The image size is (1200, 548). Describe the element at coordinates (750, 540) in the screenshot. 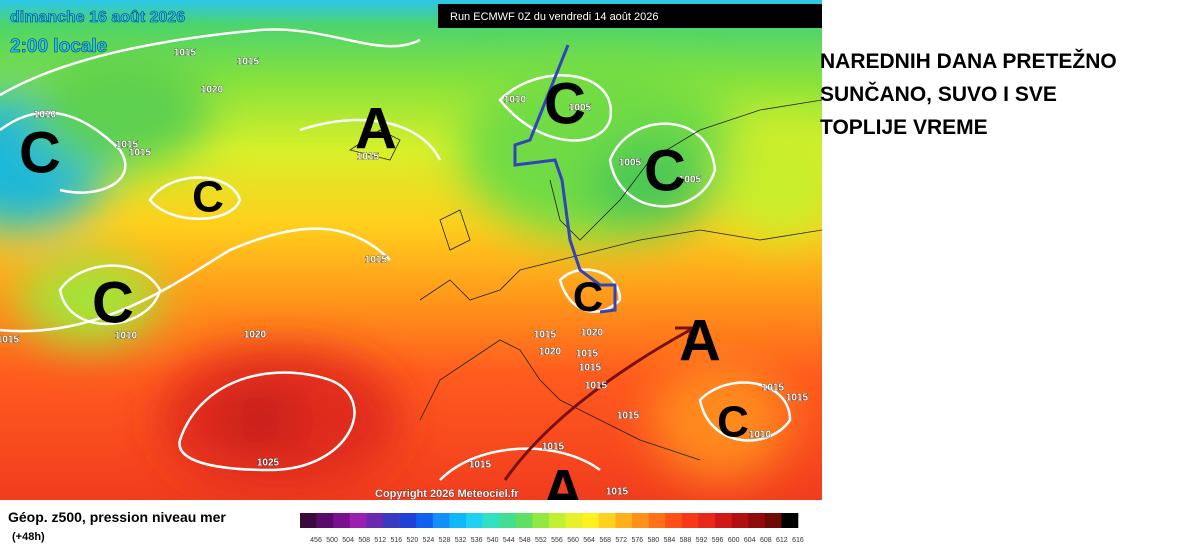

I see `colorbar-label: 604` at that location.